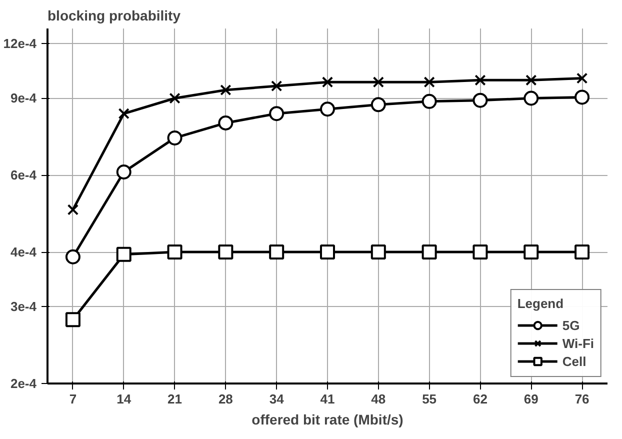 This screenshot has width=622, height=439. Describe the element at coordinates (114, 16) in the screenshot. I see `y-axis-title: blocking probability` at that location.